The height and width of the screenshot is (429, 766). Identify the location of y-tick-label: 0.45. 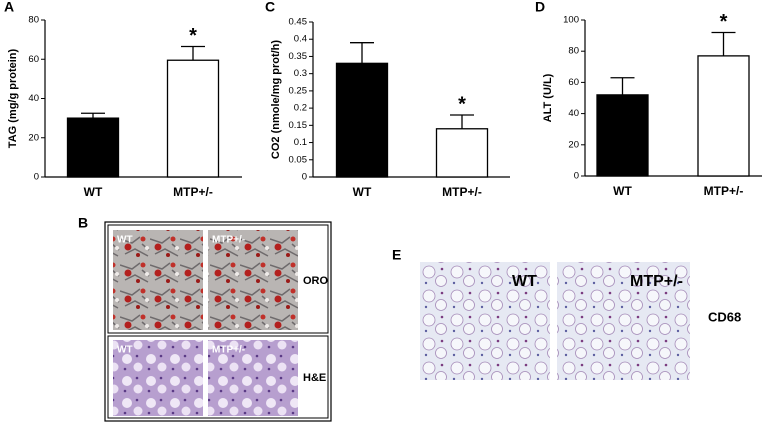
(298, 22).